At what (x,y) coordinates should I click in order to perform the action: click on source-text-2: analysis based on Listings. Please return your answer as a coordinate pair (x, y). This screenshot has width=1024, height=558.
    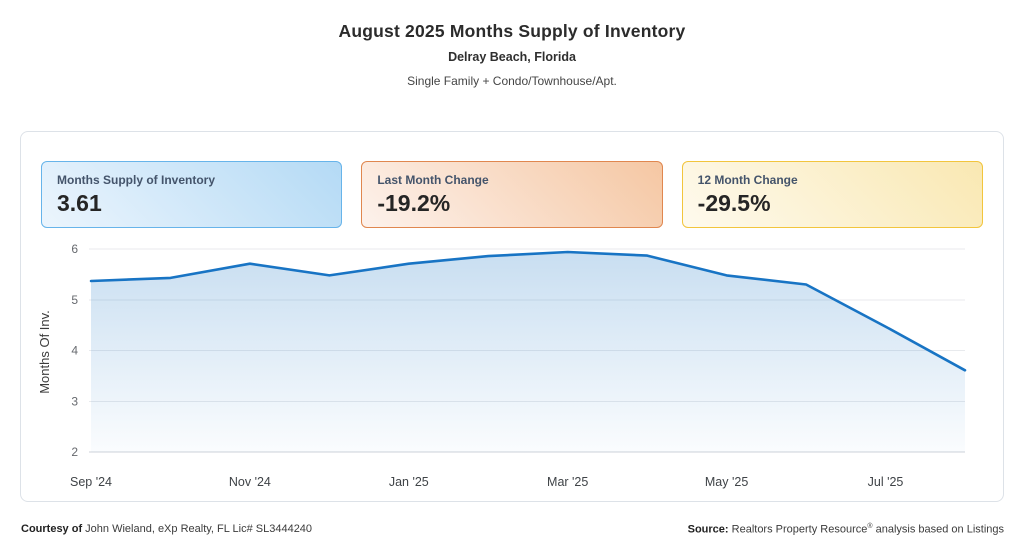
    Looking at the image, I should click on (938, 529).